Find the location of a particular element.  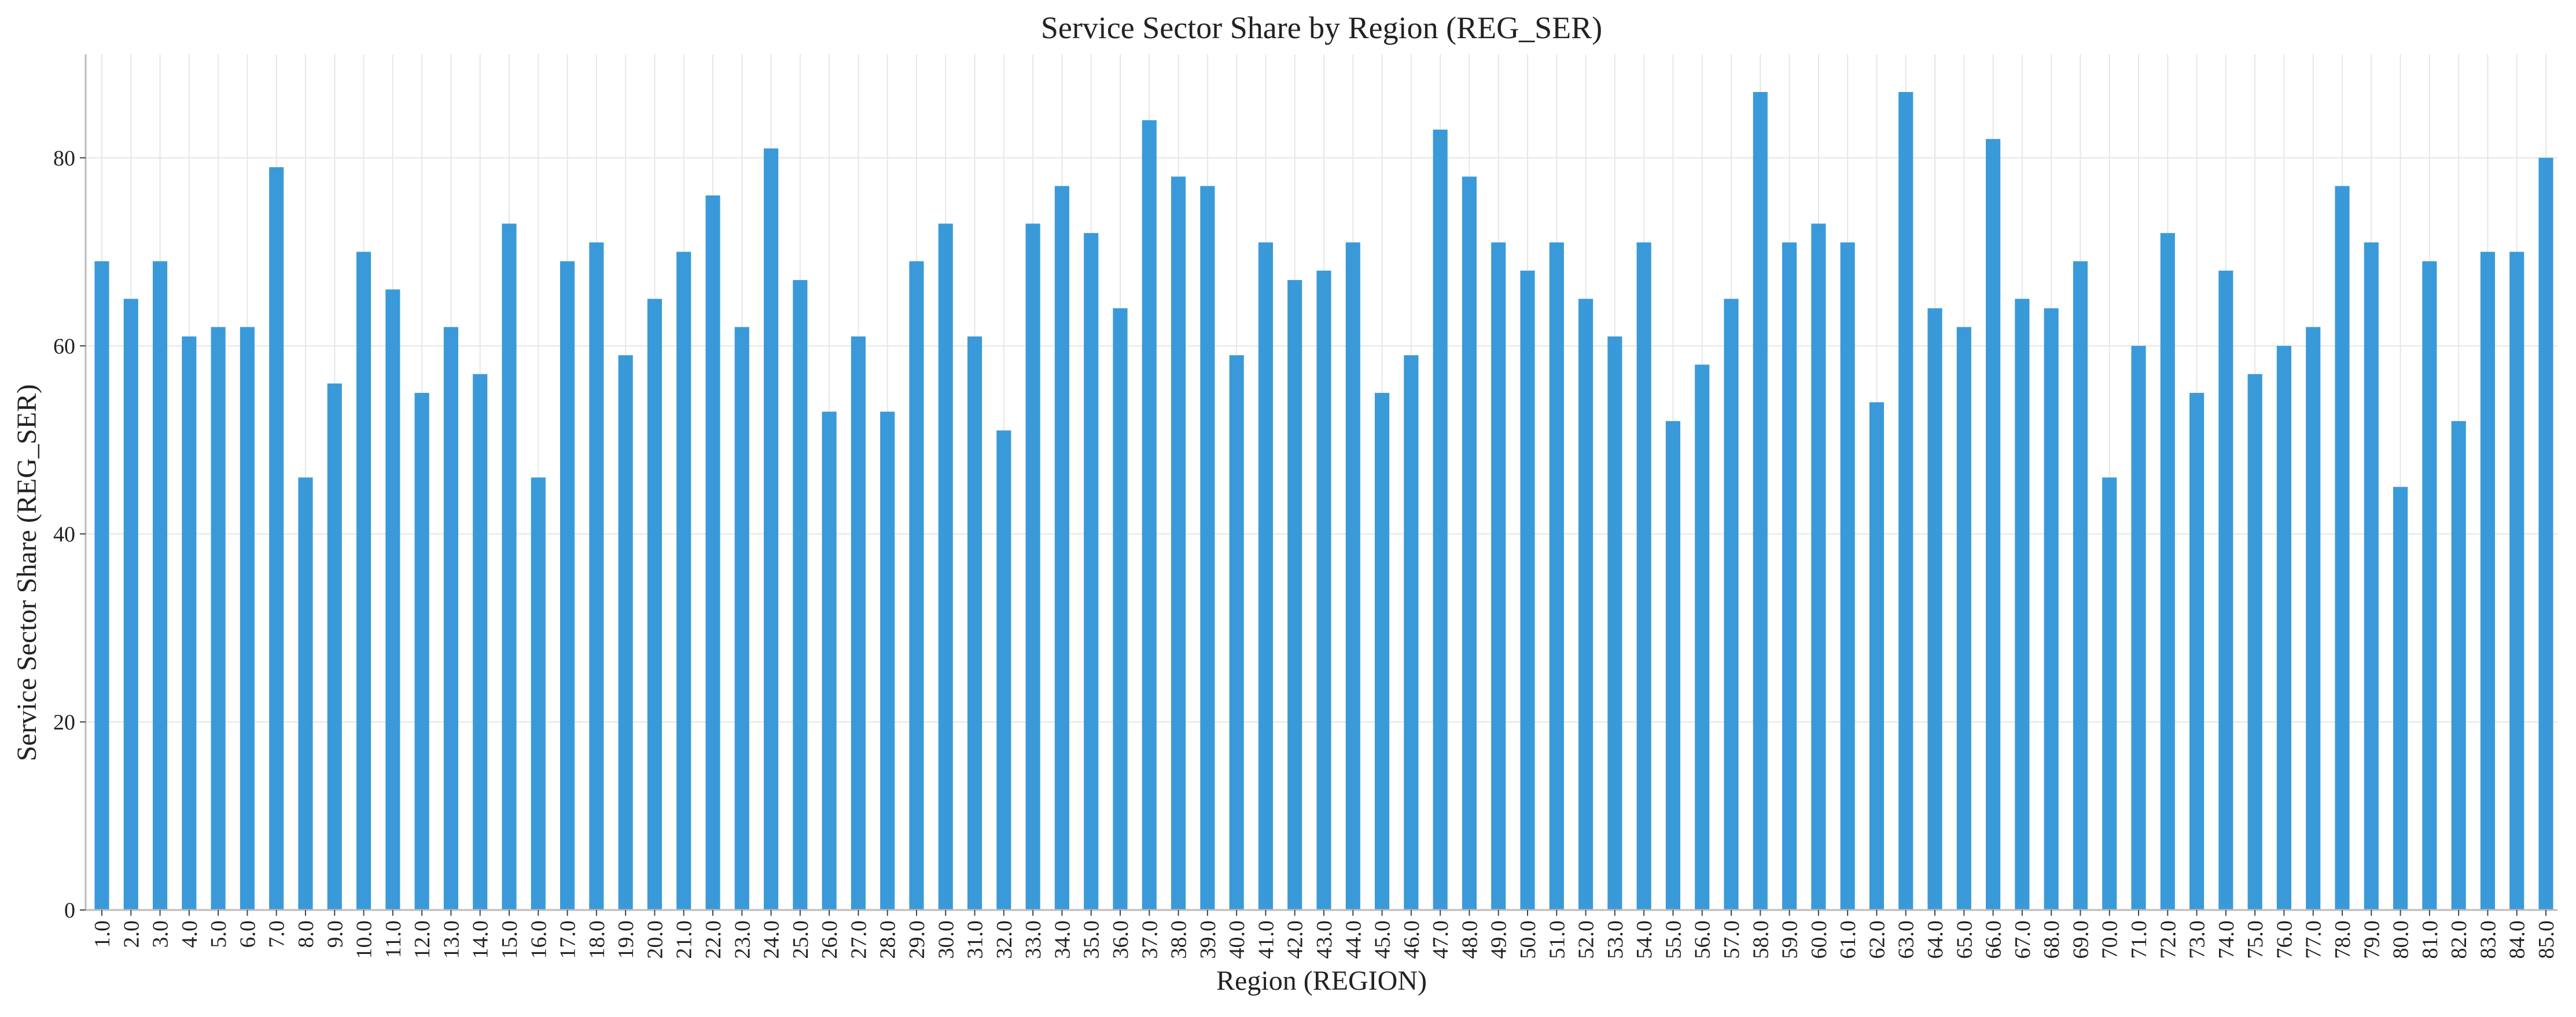

bar-11.0 is located at coordinates (392, 599).